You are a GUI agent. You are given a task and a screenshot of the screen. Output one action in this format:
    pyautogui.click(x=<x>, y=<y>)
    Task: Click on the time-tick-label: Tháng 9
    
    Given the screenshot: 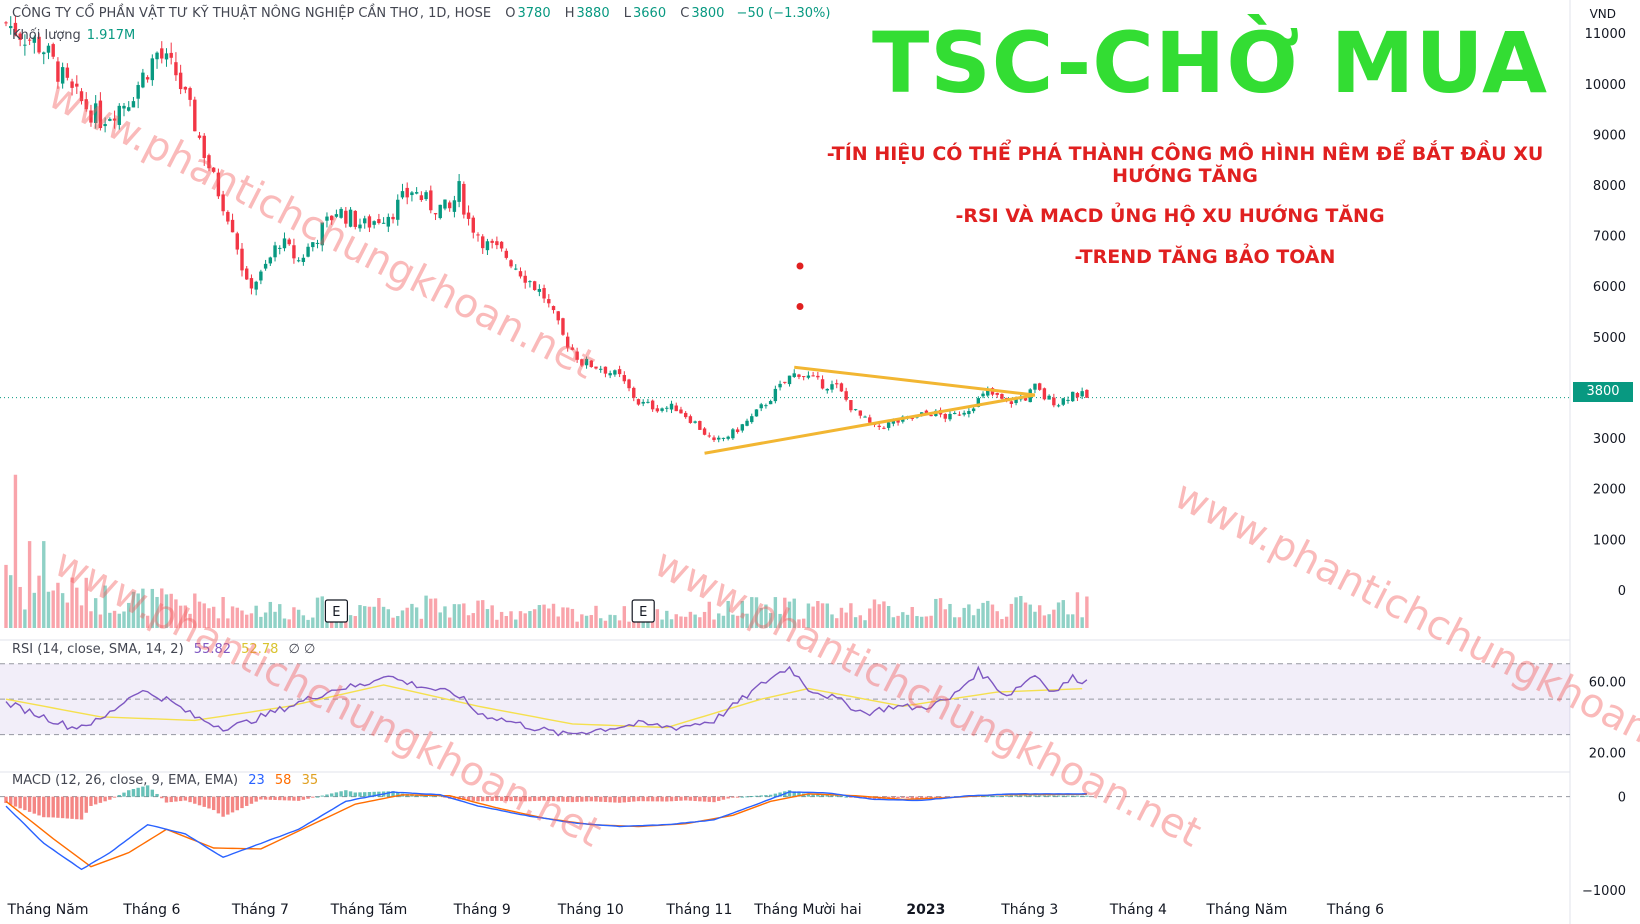 What is the action you would take?
    pyautogui.click(x=482, y=910)
    